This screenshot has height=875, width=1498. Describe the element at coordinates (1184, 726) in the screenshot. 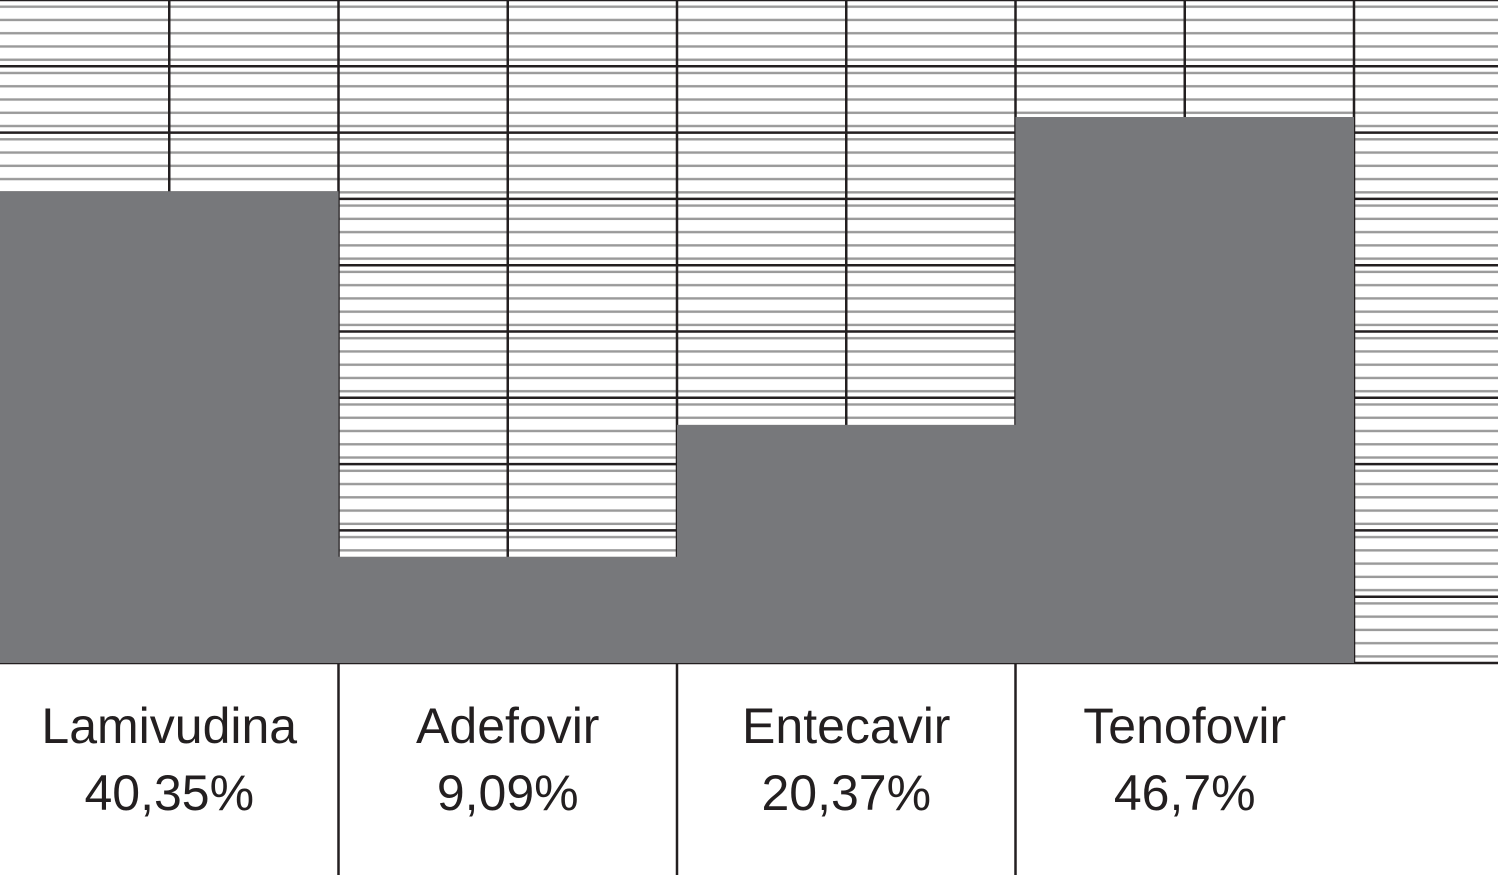

I see `category-label: Tenofovir` at that location.